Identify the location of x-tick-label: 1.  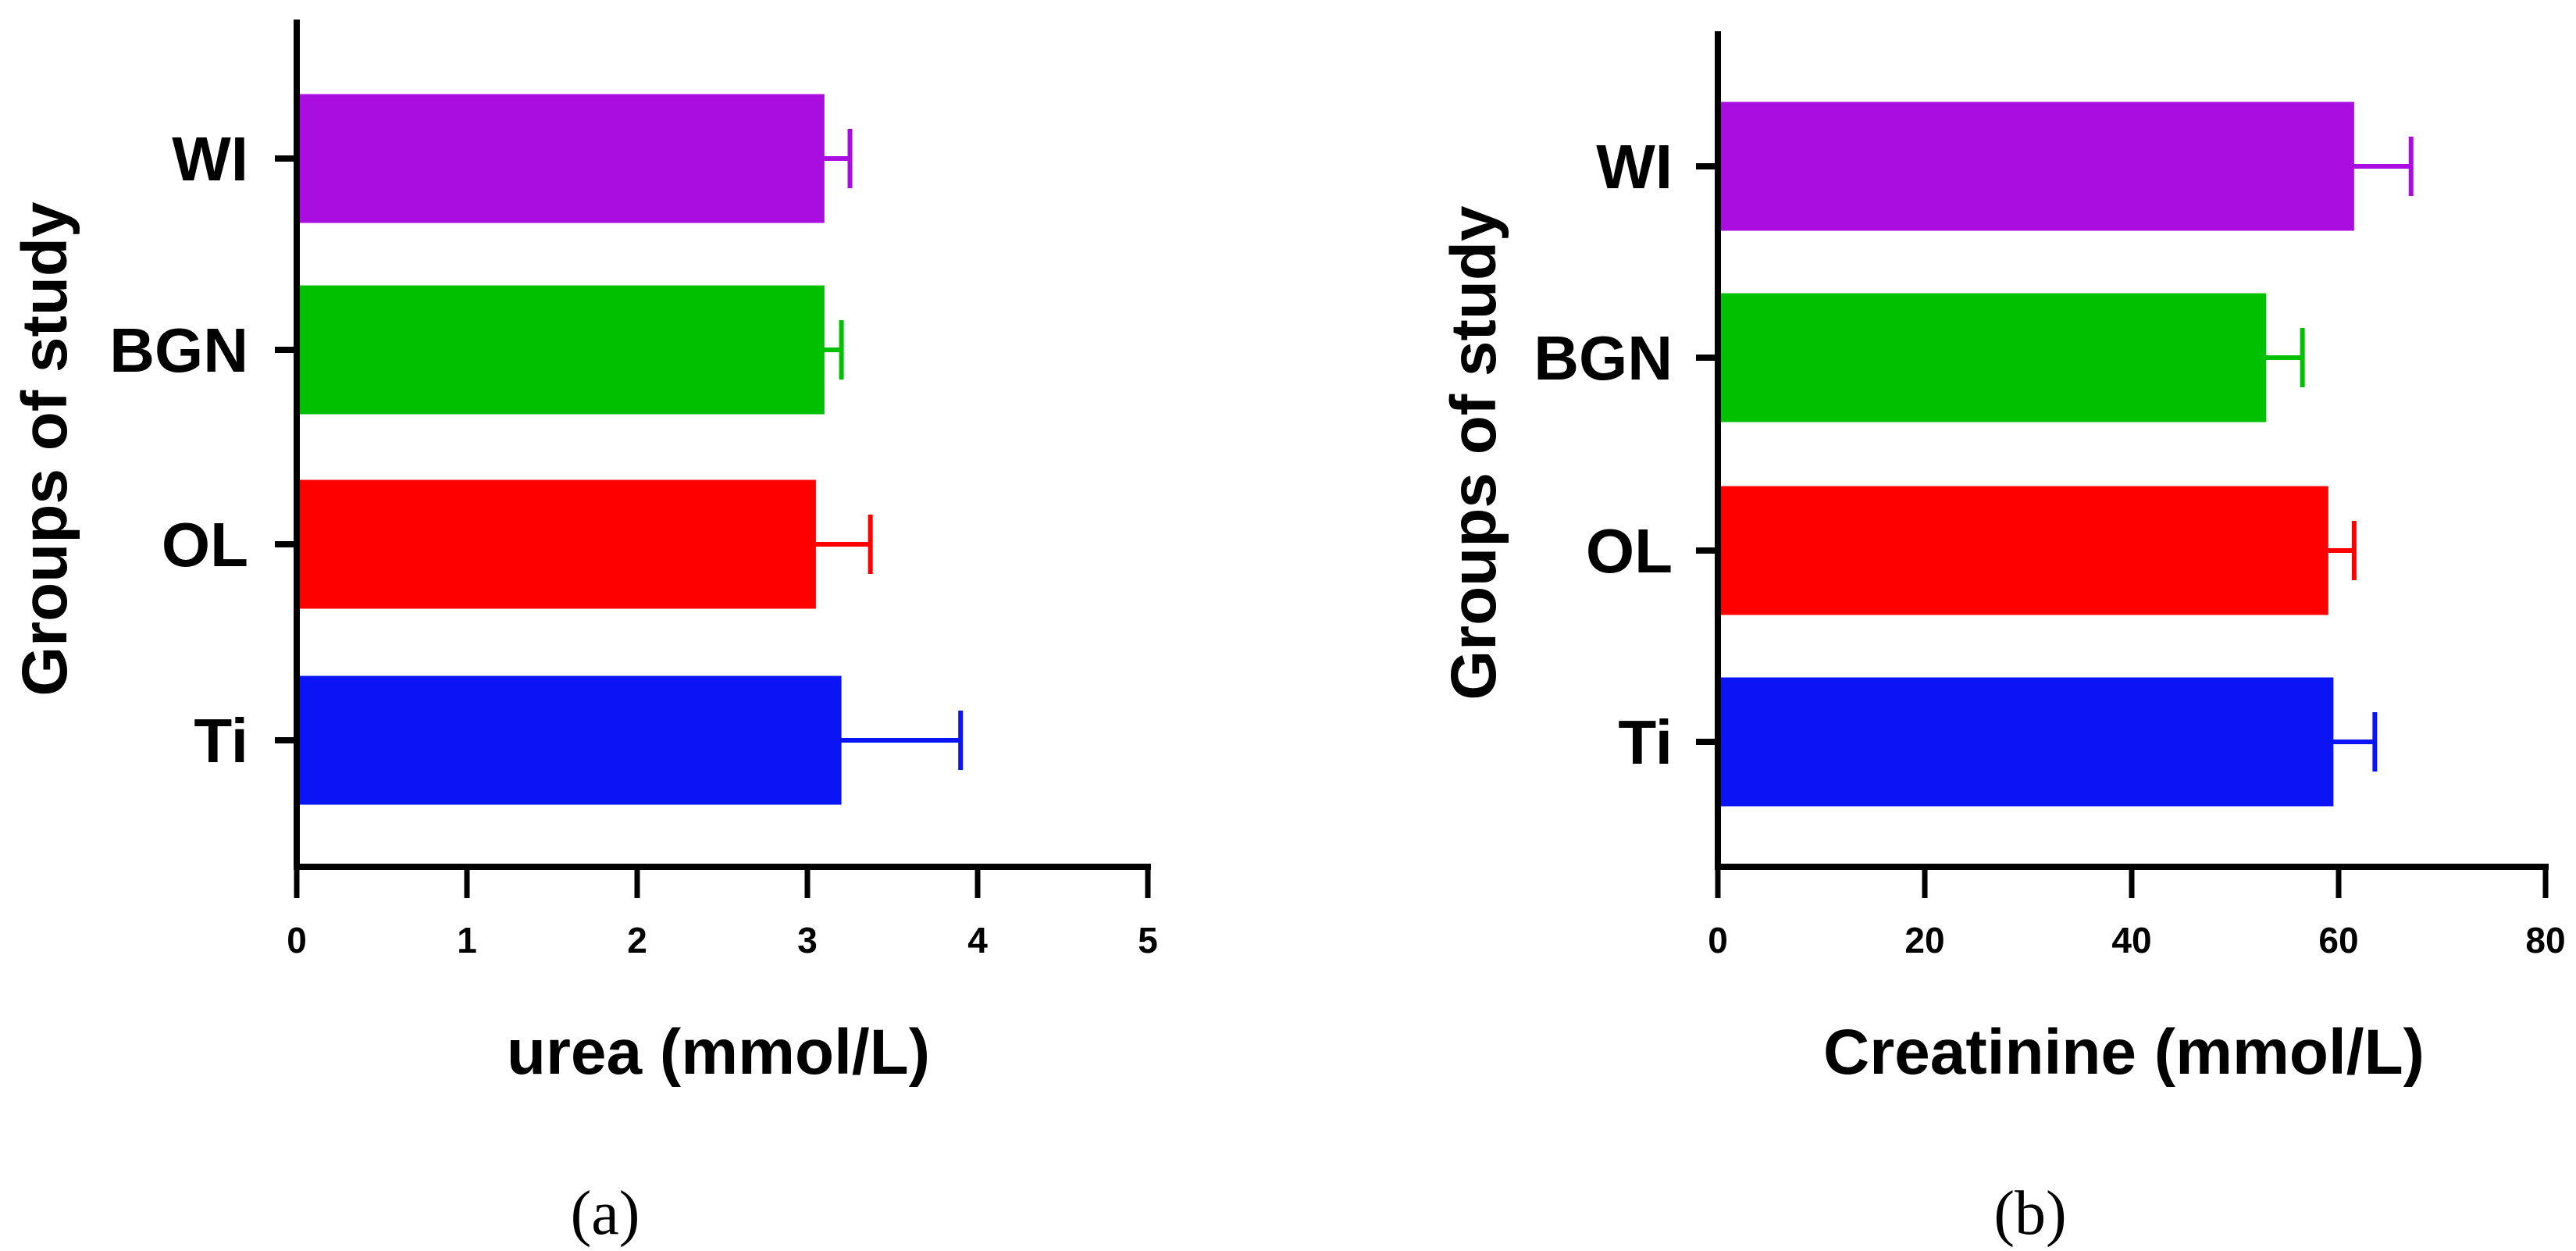
(467, 940).